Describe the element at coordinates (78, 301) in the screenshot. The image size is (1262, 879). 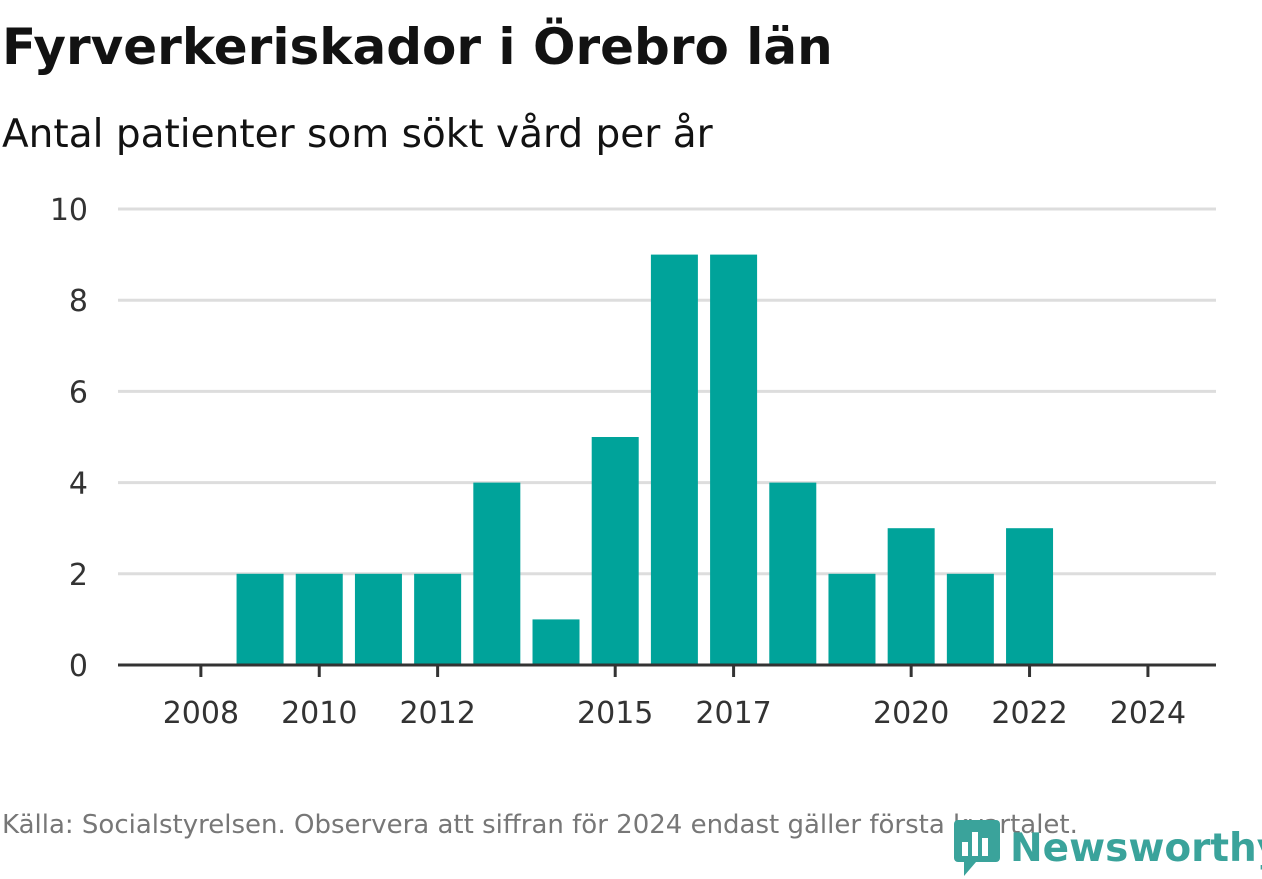
I see `y-tick-label: 8` at that location.